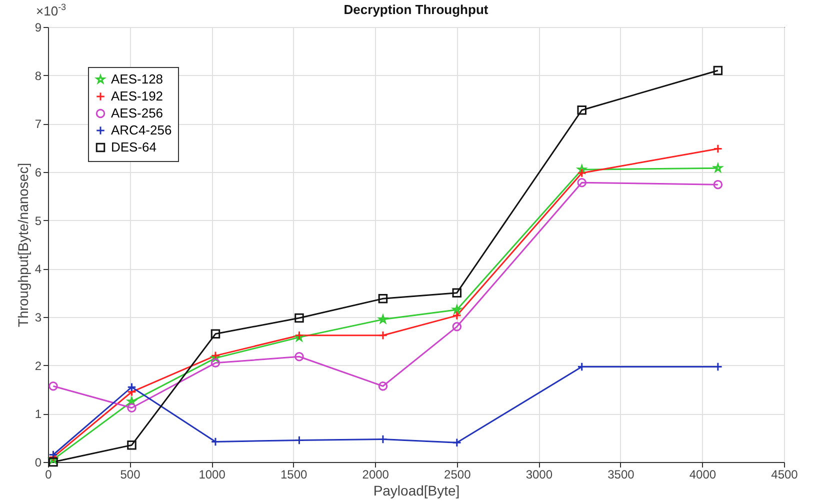 This screenshot has width=816, height=502. Describe the element at coordinates (416, 490) in the screenshot. I see `x-axis-title: Payload[Byte]` at that location.